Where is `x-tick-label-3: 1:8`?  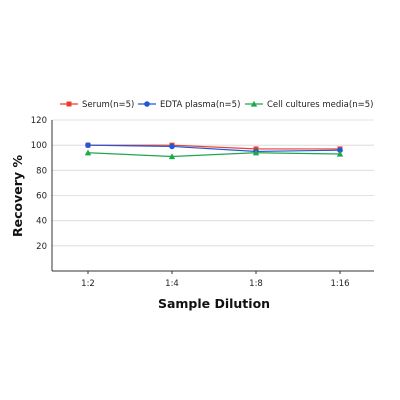
x-tick-label-3: 1:8 is located at coordinates (256, 284).